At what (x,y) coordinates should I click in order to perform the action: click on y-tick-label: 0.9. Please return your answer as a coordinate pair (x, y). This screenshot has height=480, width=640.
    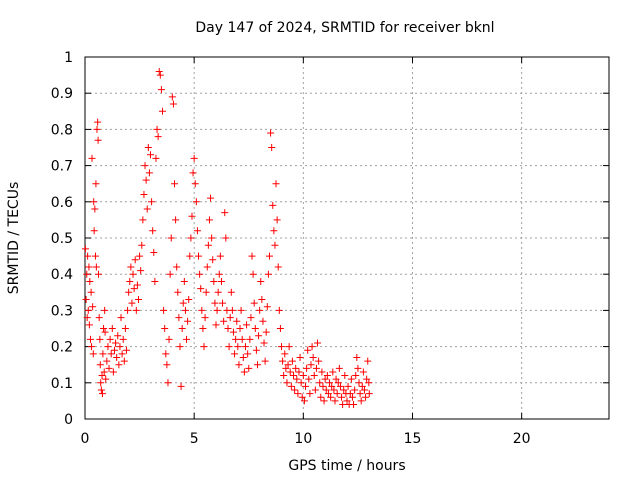
    Looking at the image, I should click on (62, 94).